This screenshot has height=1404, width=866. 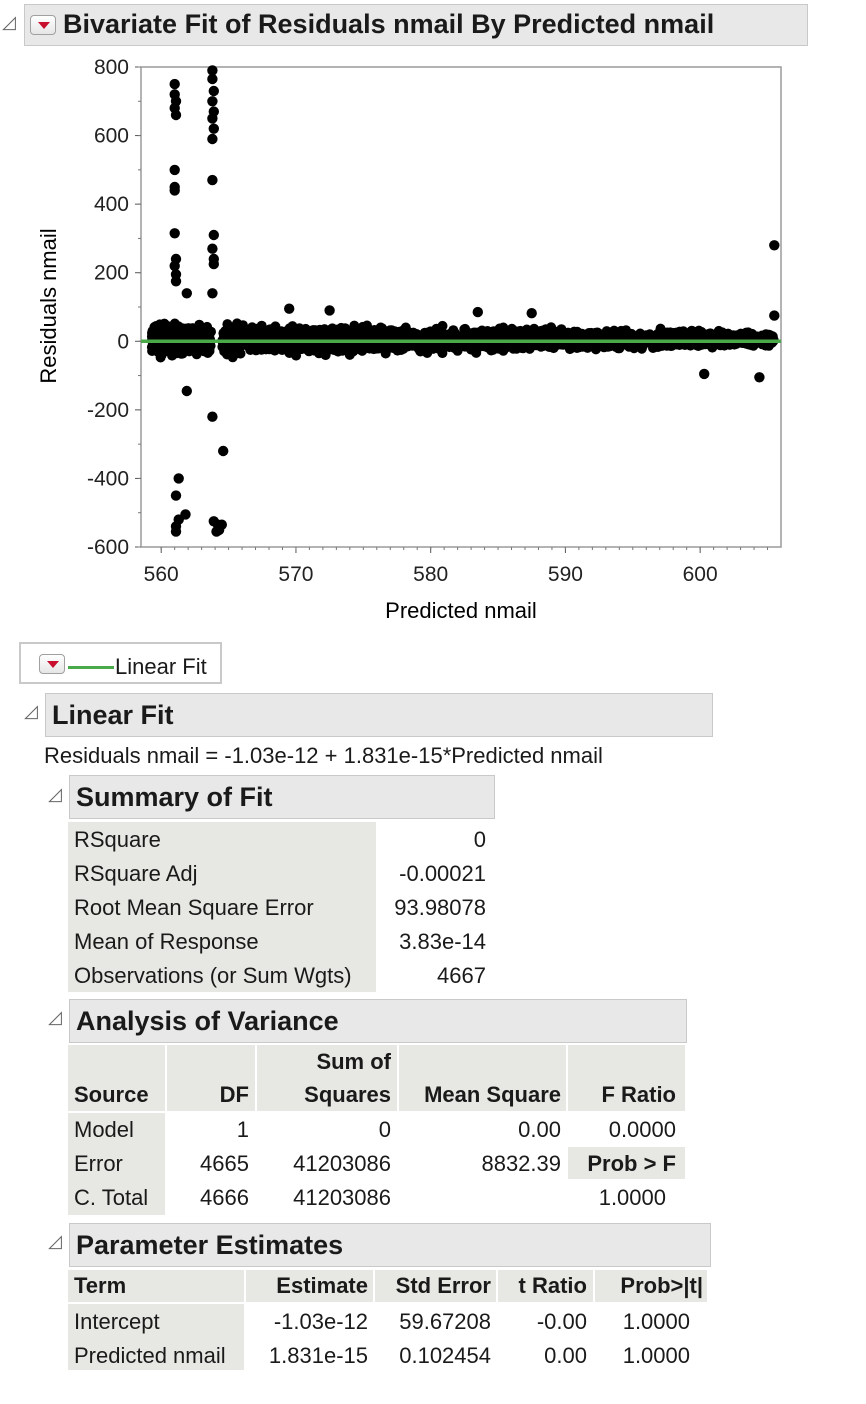 What do you see at coordinates (224, 1163) in the screenshot?
I see `anova-df: 4665` at bounding box center [224, 1163].